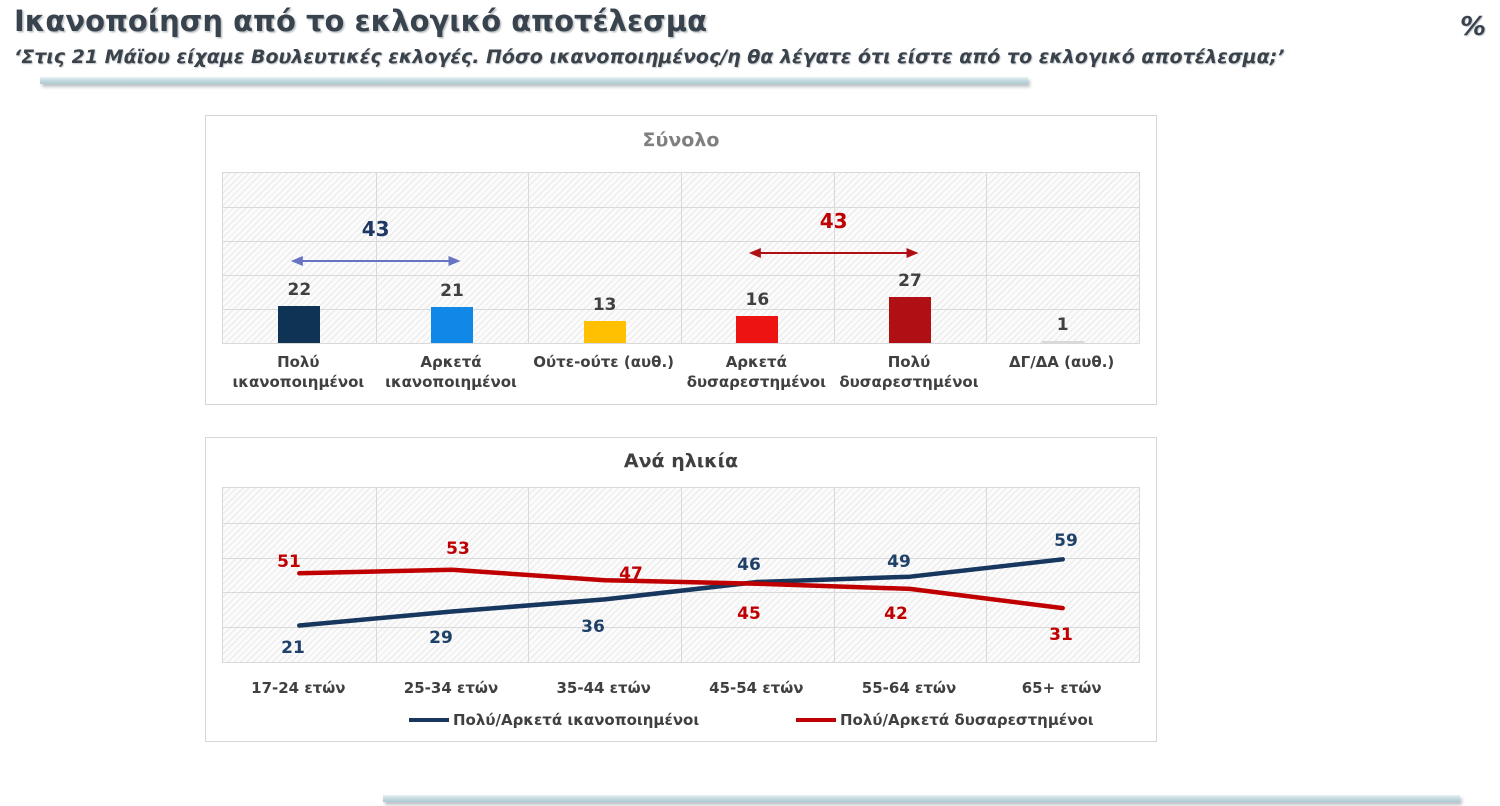 Image resolution: width=1500 pixels, height=806 pixels. Describe the element at coordinates (298, 372) in the screenshot. I see `category-label: Πολύ ικανοποιημένοι` at that location.